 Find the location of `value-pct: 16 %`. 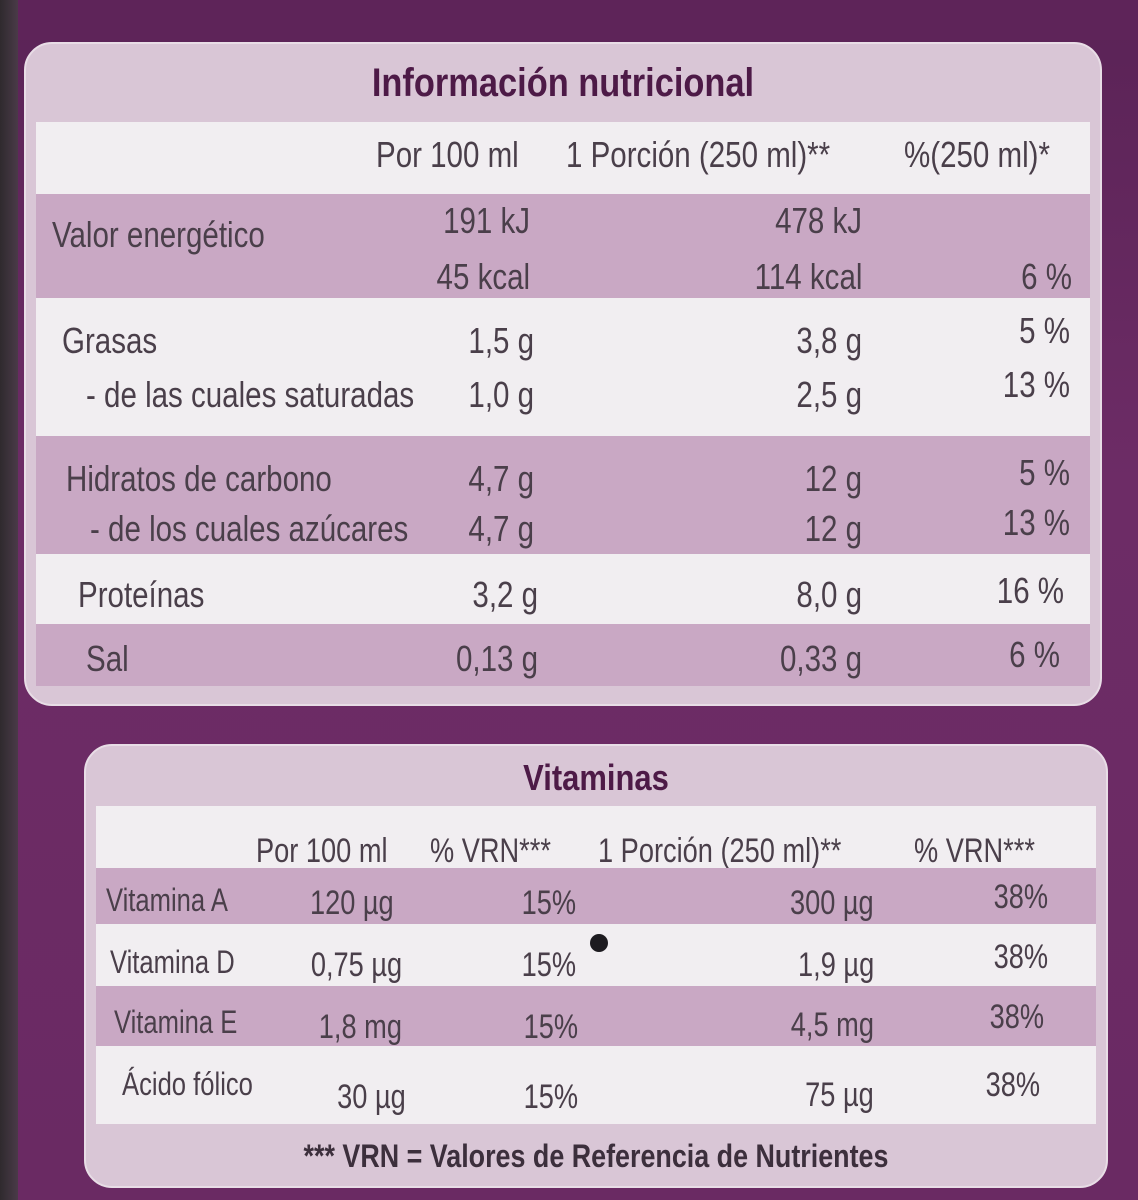

value-pct: 16 % is located at coordinates (1030, 590).